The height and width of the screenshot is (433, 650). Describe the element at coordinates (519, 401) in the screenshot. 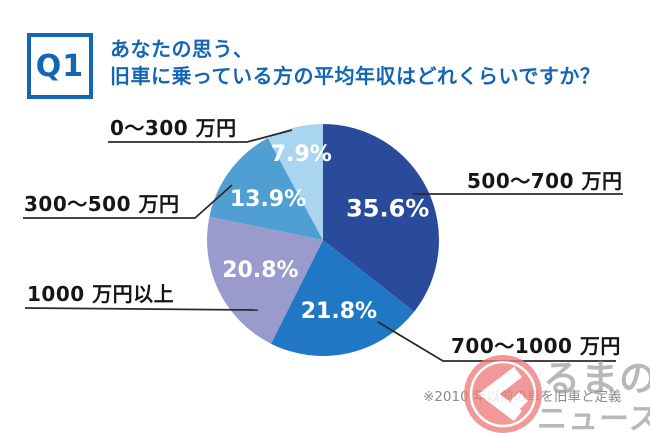

I see `watermark-diamond-icon` at that location.